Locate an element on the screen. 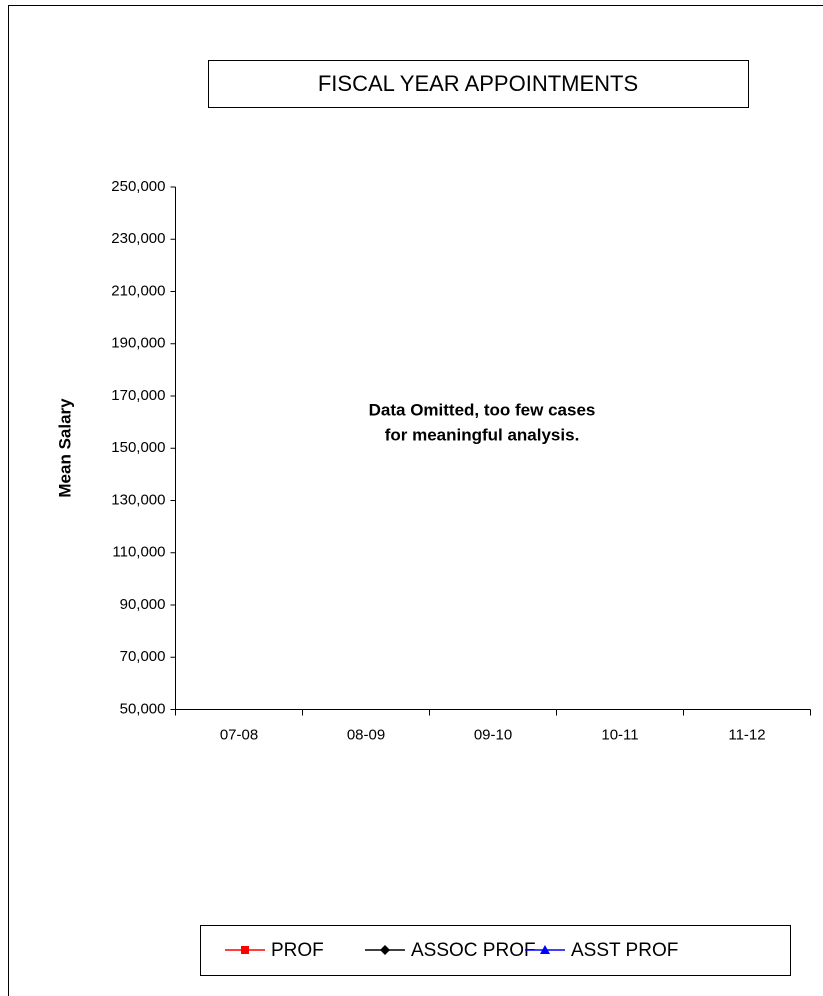 The width and height of the screenshot is (823, 996). x-tick-label: 09-10 is located at coordinates (493, 734).